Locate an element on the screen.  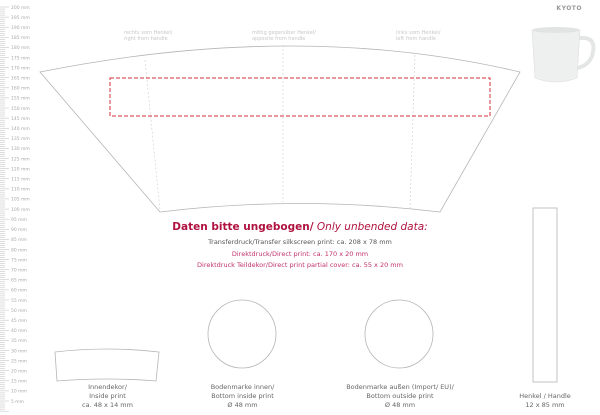
direct-print-area is located at coordinates (300, 97).